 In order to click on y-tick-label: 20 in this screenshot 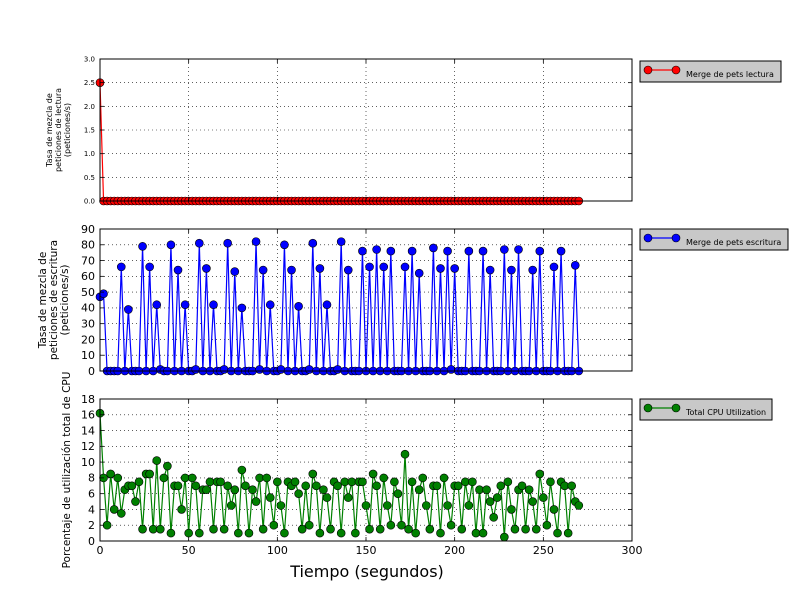, I will do `click(88, 339)`.